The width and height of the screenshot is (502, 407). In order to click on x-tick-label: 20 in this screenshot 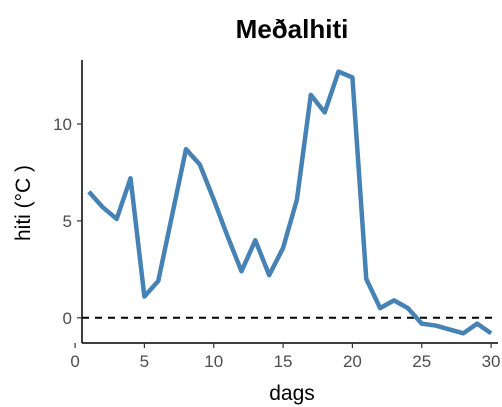, I will do `click(352, 361)`.